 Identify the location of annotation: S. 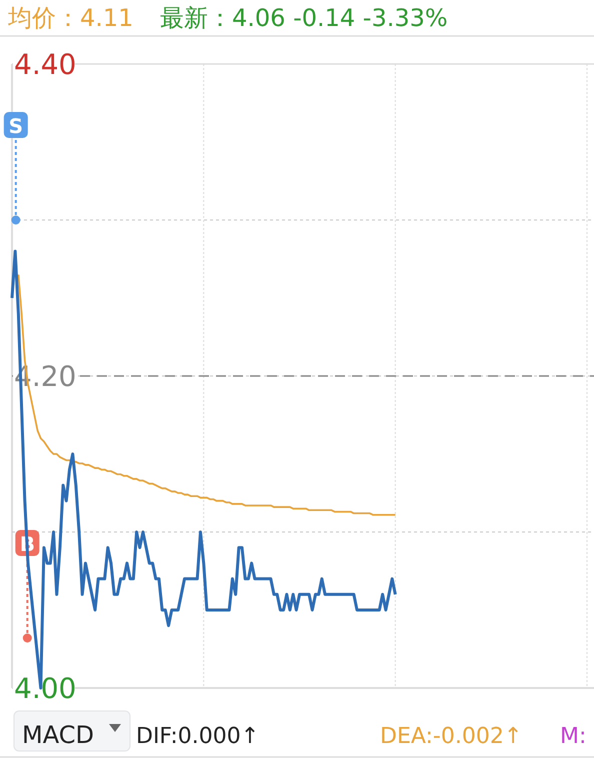
(16, 126).